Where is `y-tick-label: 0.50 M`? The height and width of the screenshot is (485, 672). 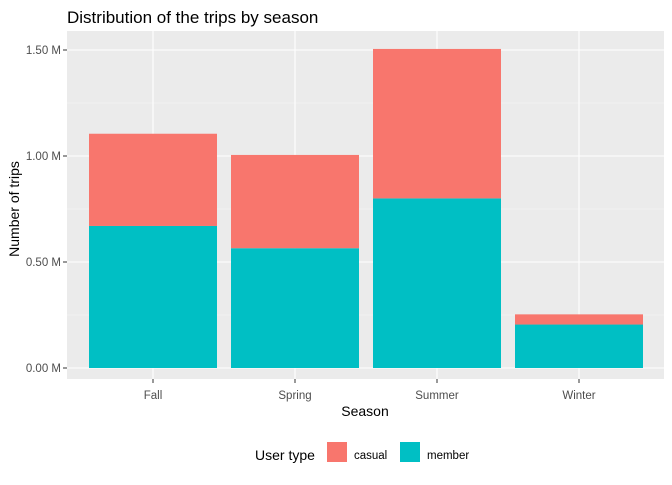 y-tick-label: 0.50 M is located at coordinates (43, 263).